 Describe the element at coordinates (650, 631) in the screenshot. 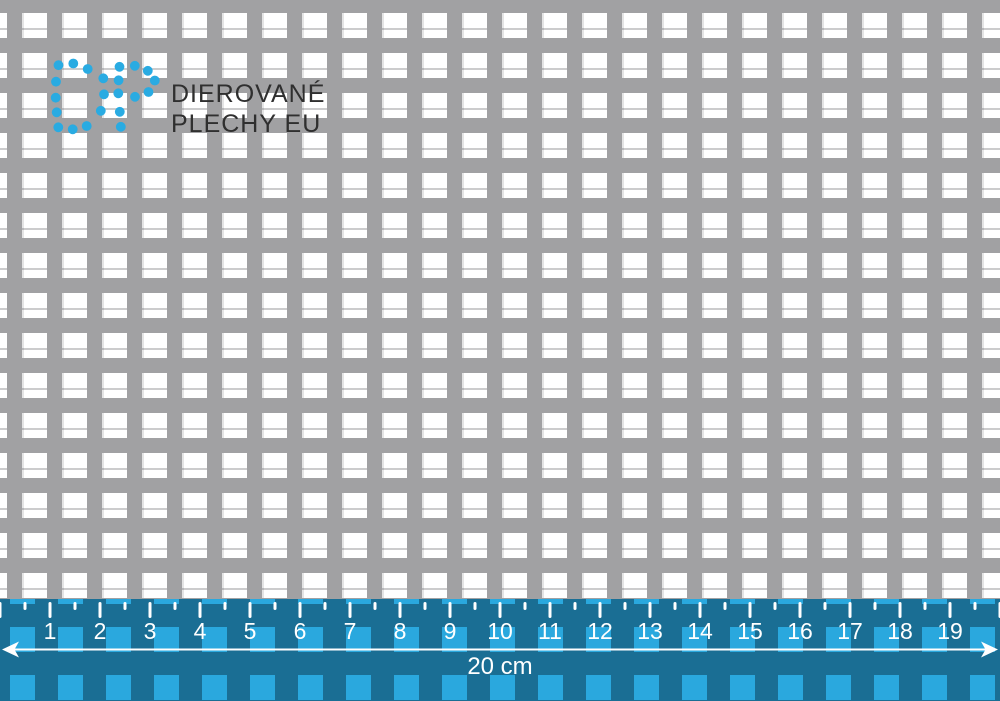

I see `ruler-number: 13` at that location.